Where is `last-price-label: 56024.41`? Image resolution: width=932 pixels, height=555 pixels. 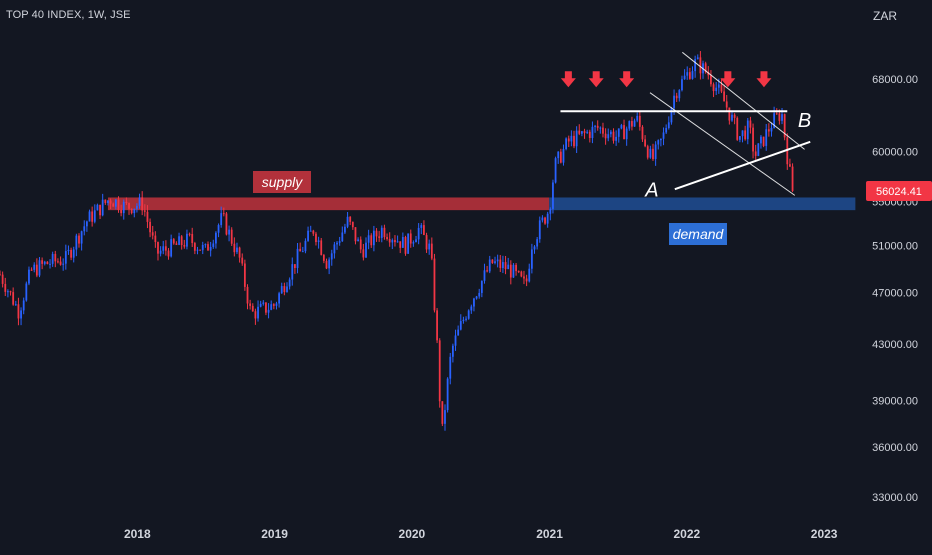 last-price-label: 56024.41 is located at coordinates (899, 192).